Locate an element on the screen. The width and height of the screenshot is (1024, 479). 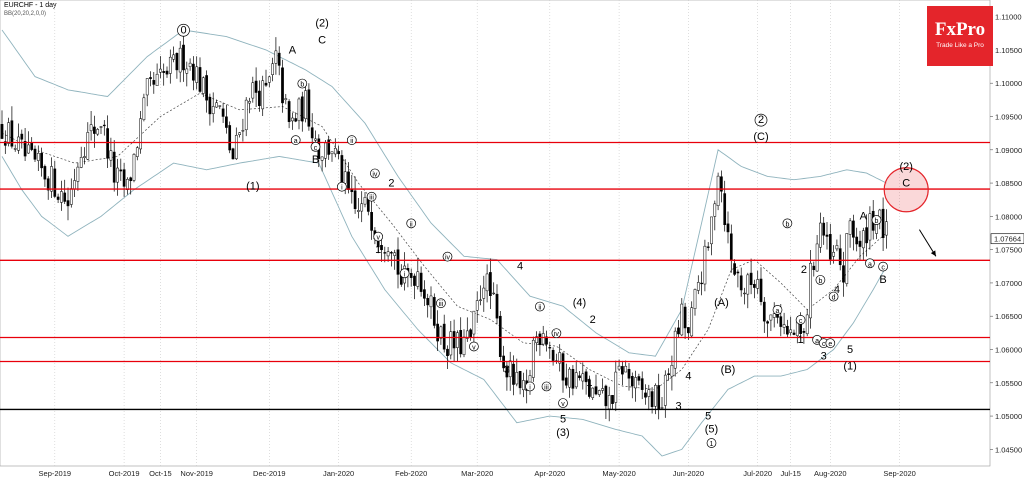
price-tick-label: 1.10500 is located at coordinates (1008, 50).